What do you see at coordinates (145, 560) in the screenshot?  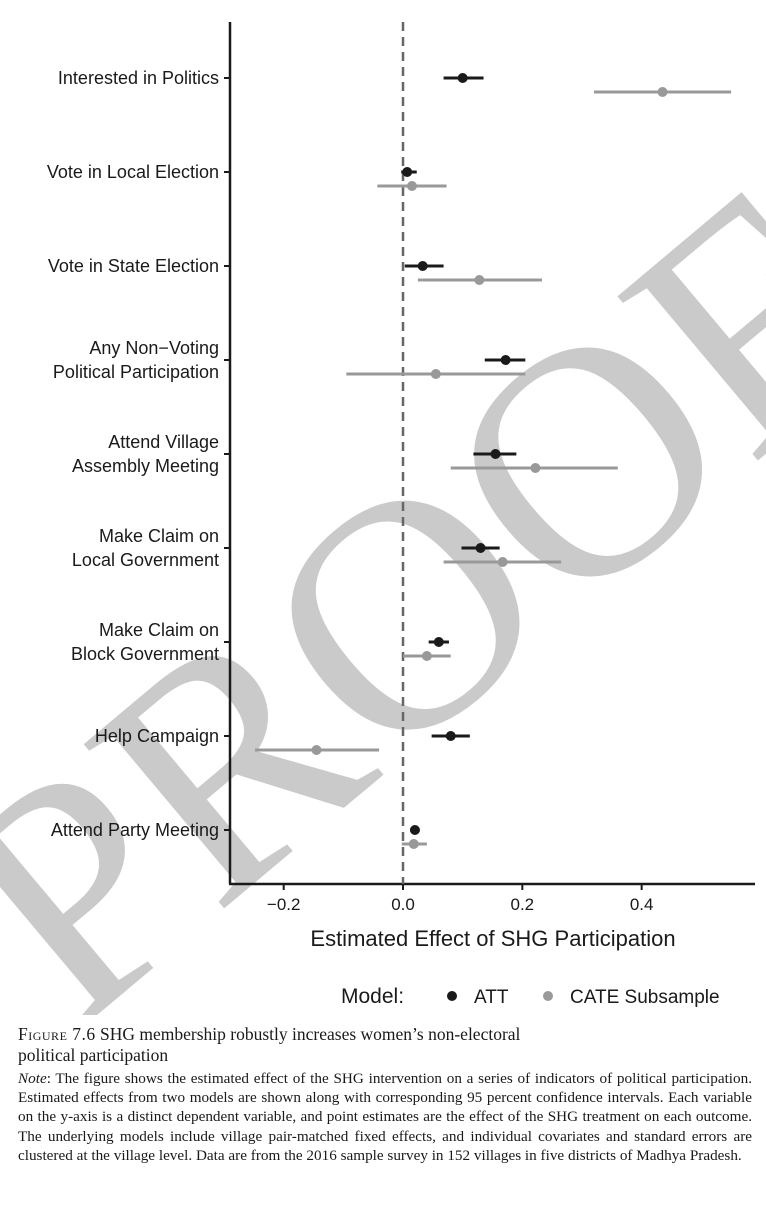 I see `y-tick-label: Local Government` at bounding box center [145, 560].